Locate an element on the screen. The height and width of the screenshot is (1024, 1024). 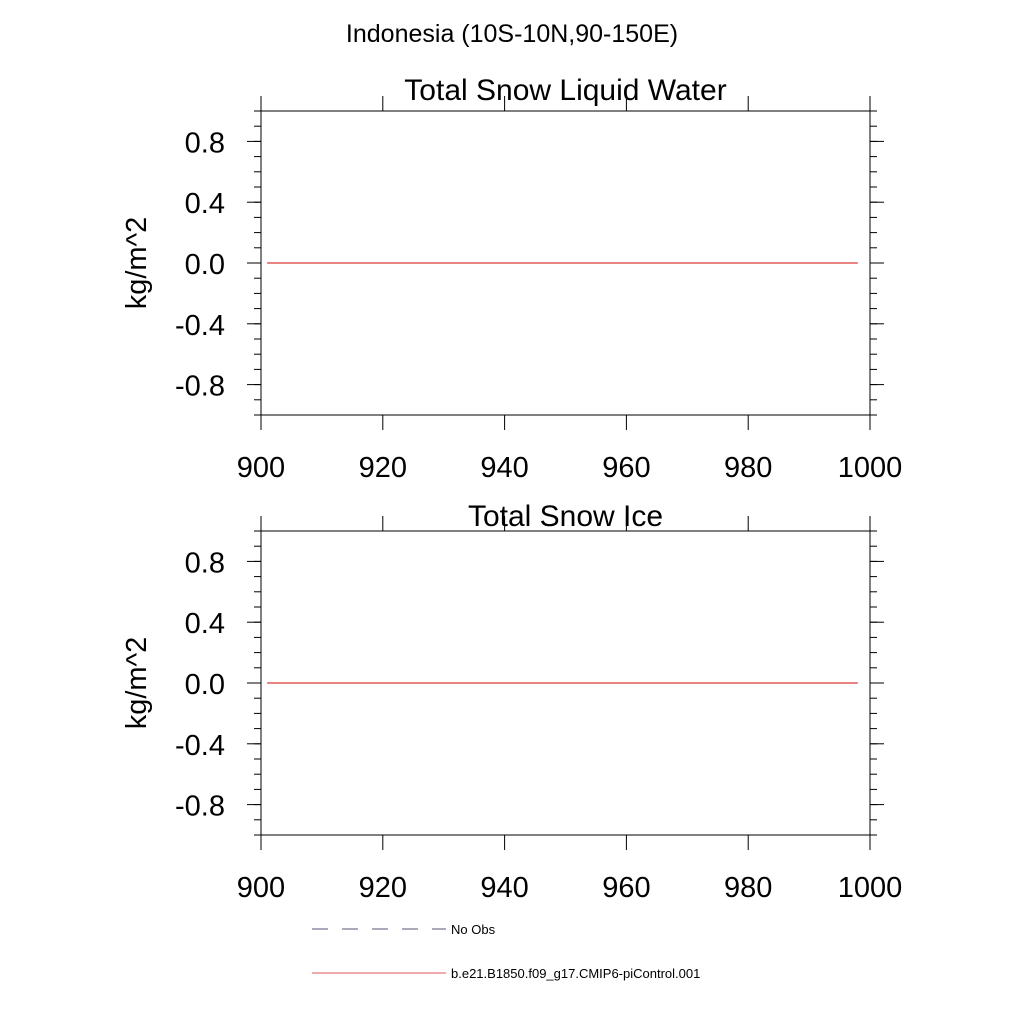
legend-label: No Obs is located at coordinates (473, 929).